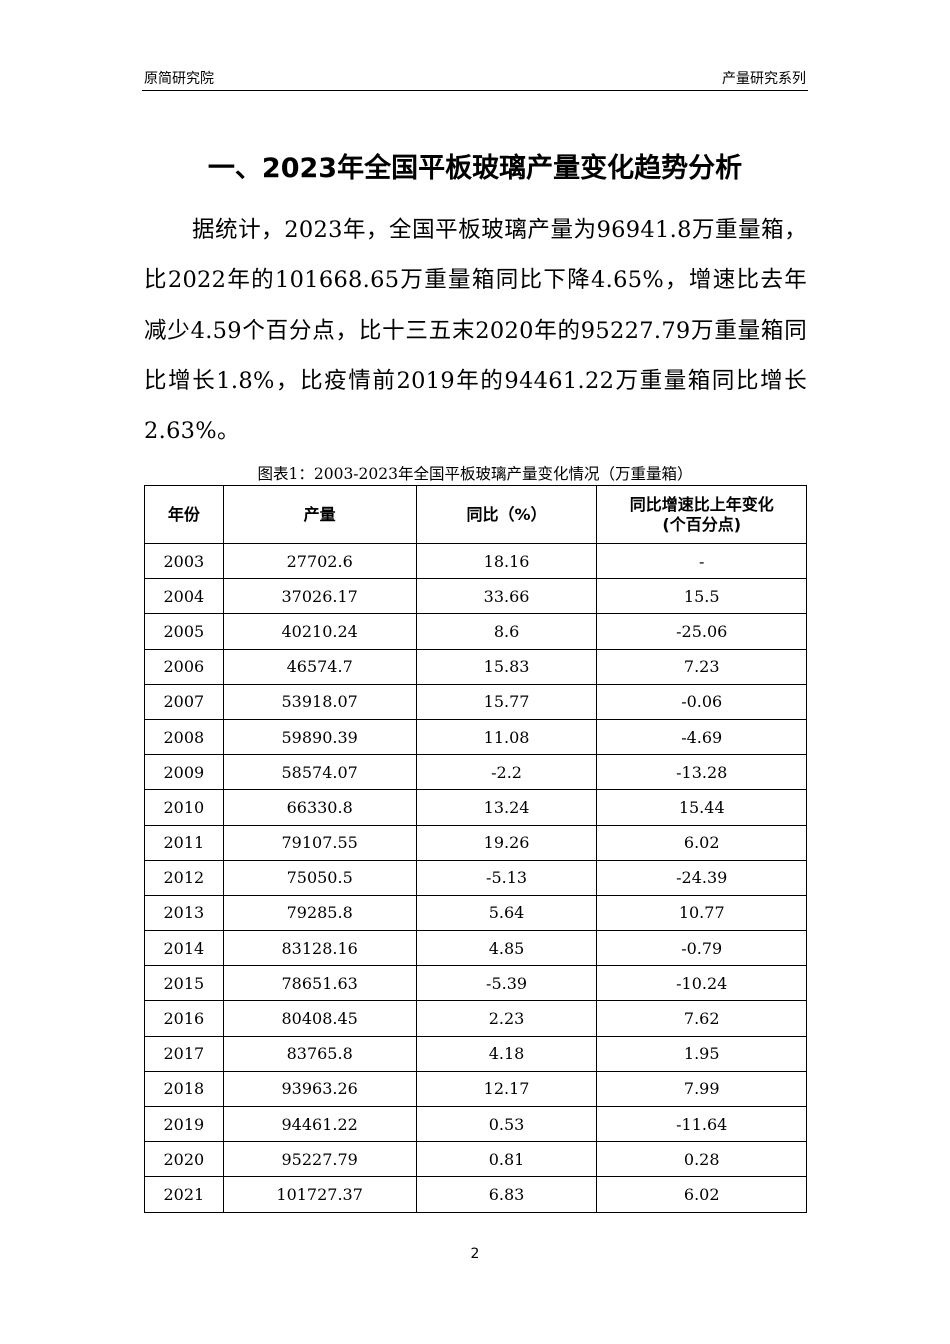  I want to click on column-header: 同比（%）, so click(506, 514).